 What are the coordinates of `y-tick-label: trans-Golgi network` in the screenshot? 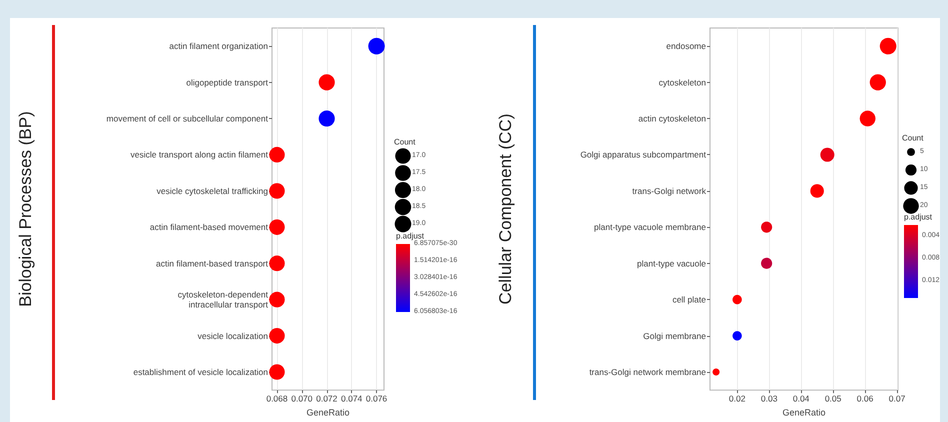 It's located at (669, 191).